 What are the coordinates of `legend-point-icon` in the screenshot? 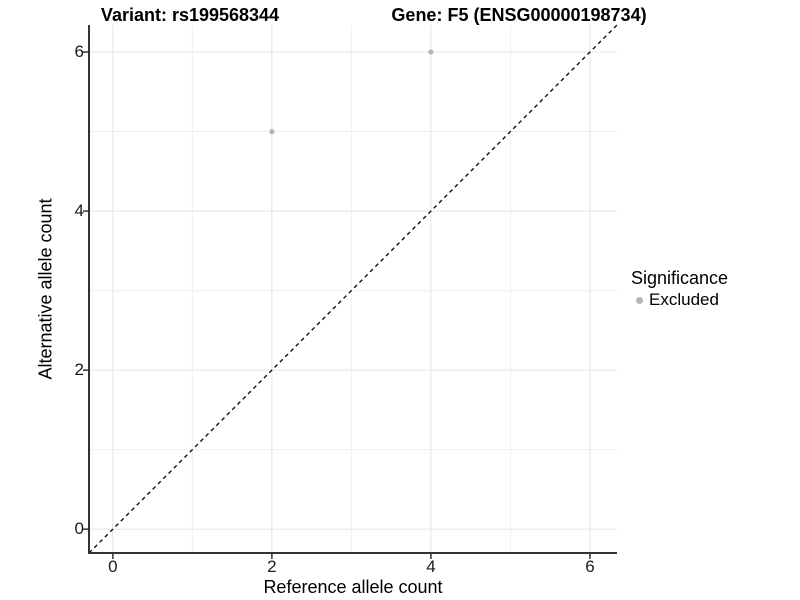 It's located at (639, 300).